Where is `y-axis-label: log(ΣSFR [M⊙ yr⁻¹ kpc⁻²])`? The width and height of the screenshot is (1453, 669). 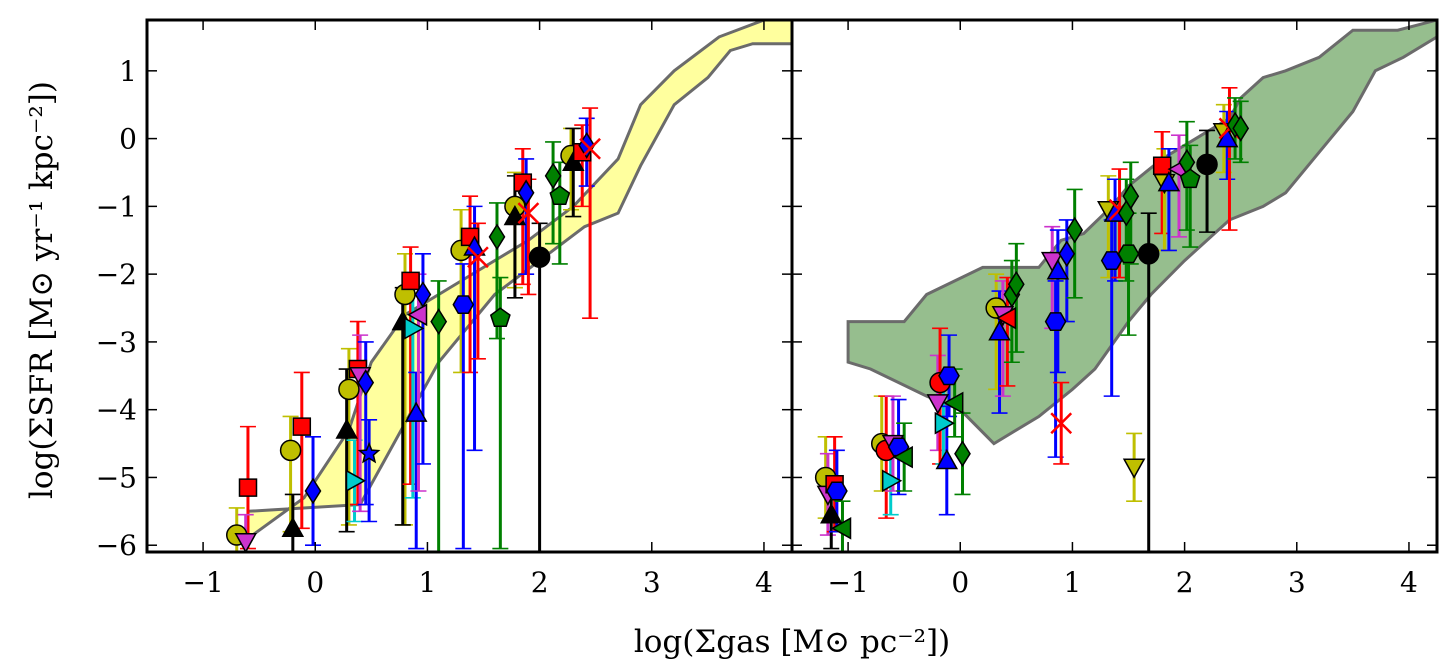 y-axis-label: log(ΣSFR [M⊙ yr⁻¹ kpc⁻²]) is located at coordinates (42, 290).